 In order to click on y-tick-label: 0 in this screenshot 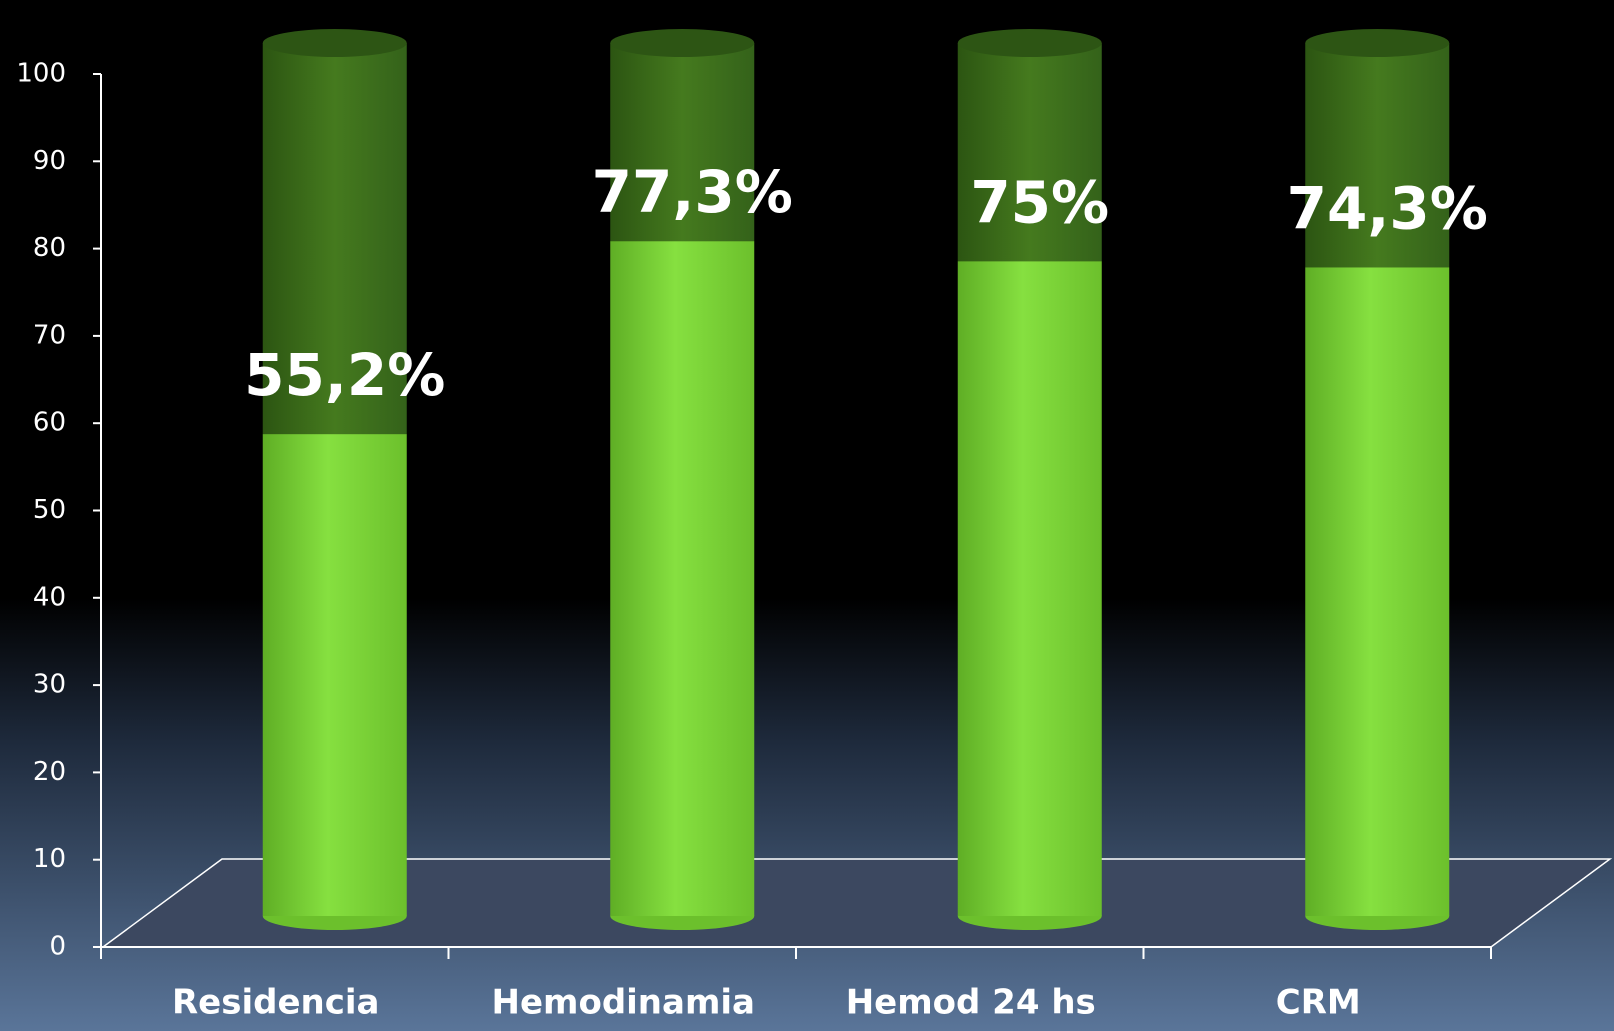, I will do `click(57, 947)`.